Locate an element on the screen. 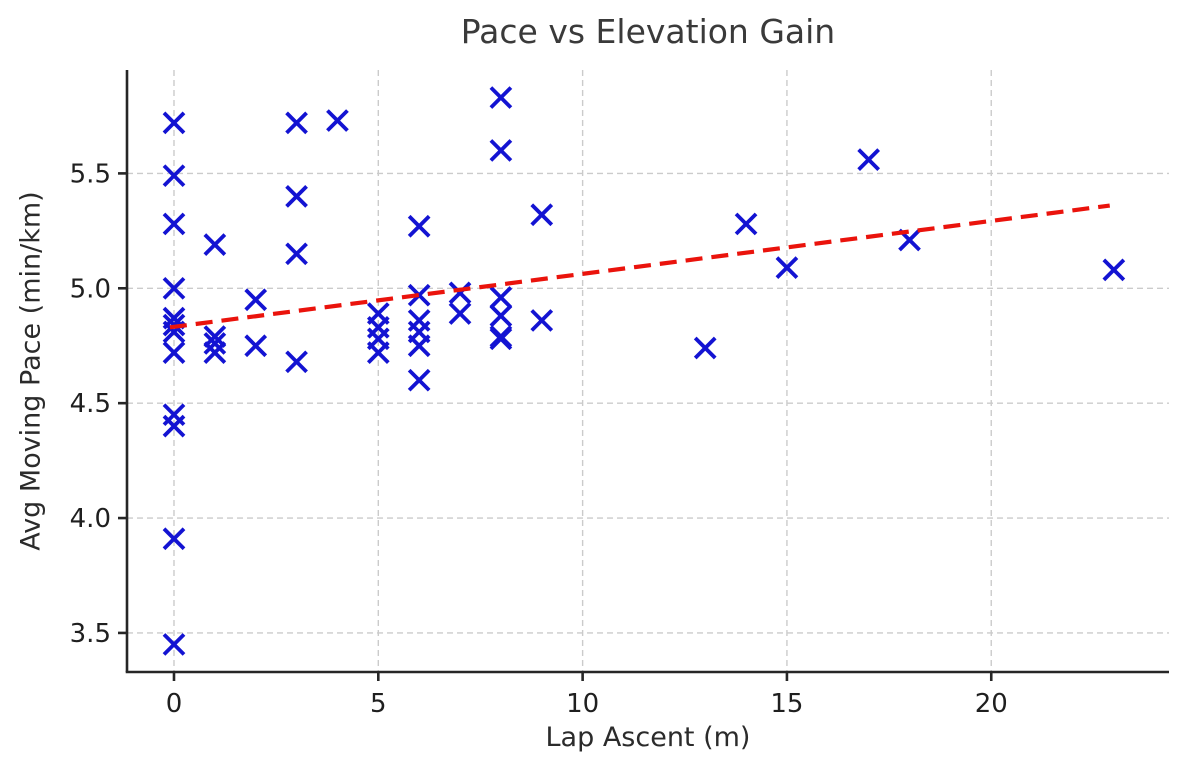 The width and height of the screenshot is (1180, 780). x-tick-label: 10 is located at coordinates (582, 704).